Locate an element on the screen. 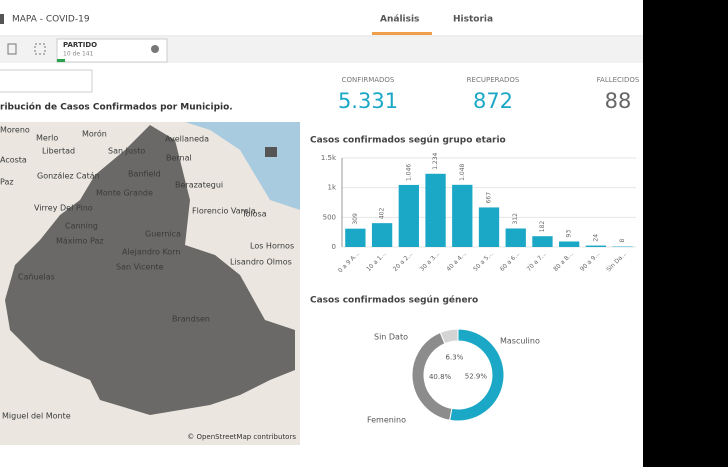 The width and height of the screenshot is (728, 467). kpi-value: 88 is located at coordinates (618, 101).